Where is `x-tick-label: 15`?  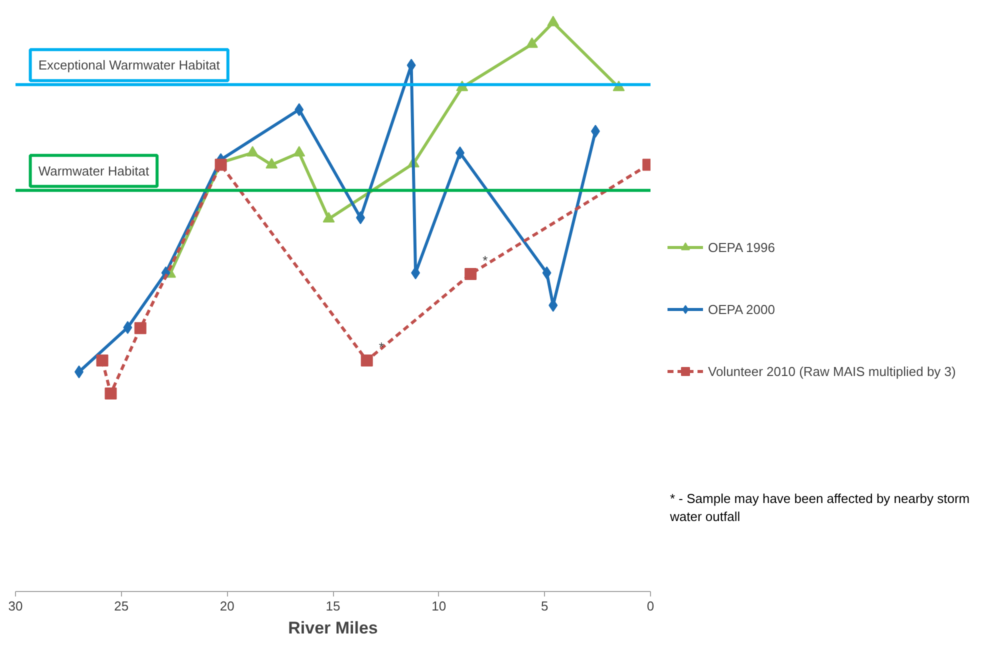 x-tick-label: 15 is located at coordinates (333, 606).